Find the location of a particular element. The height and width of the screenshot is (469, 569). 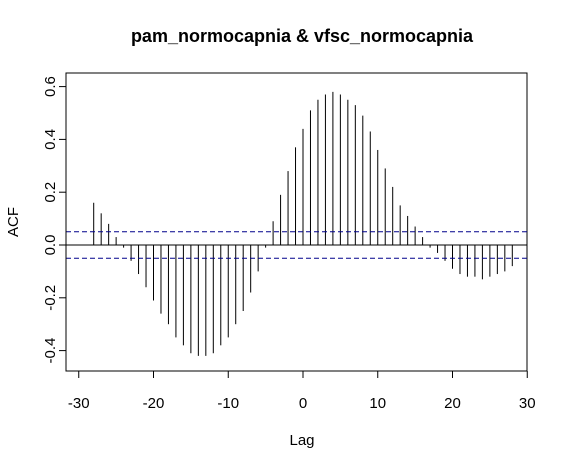

y-tick-label: -0.2 is located at coordinates (50, 298).